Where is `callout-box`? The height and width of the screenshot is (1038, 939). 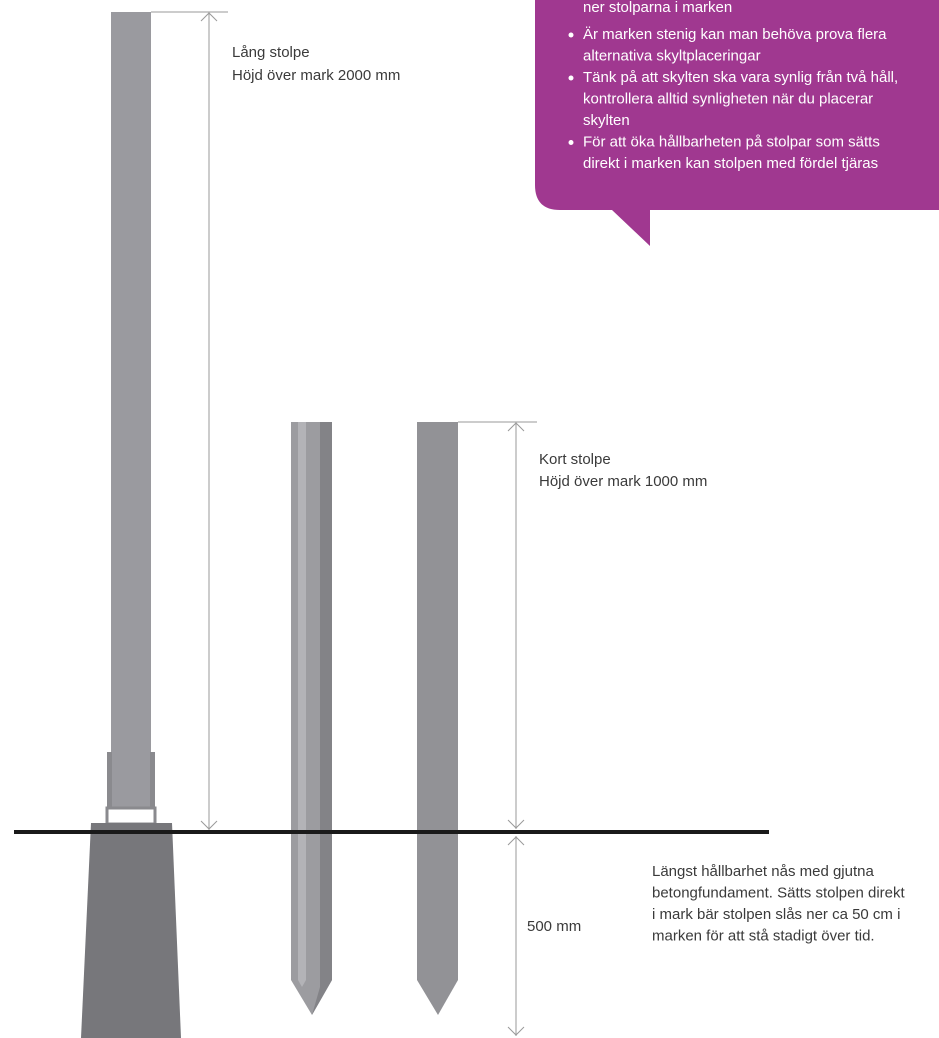
callout-box is located at coordinates (737, 123).